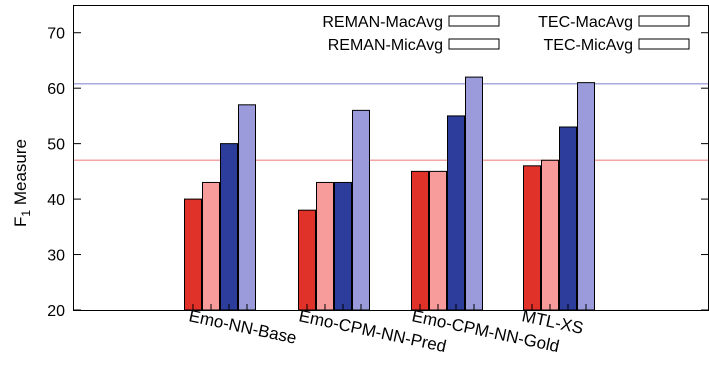 This screenshot has height=374, width=709. Describe the element at coordinates (242, 326) in the screenshot. I see `category-label-1: Emo-NN-Base` at that location.